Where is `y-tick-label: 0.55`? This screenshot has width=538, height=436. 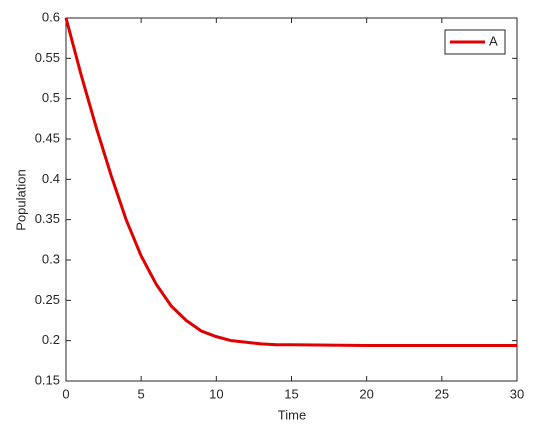
y-tick-label: 0.55 is located at coordinates (47, 57).